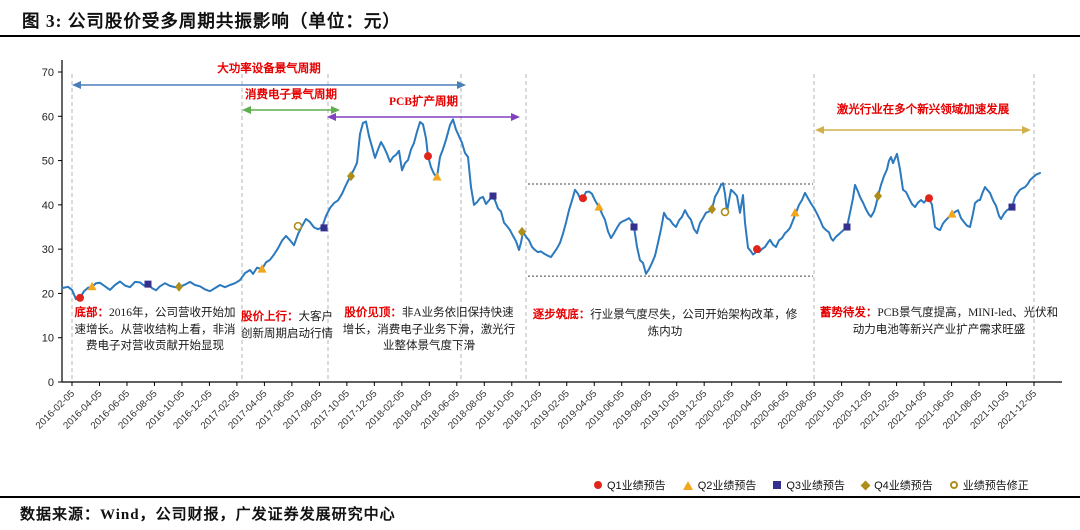  Describe the element at coordinates (953, 485) in the screenshot. I see `revision-open-circle-icon` at that location.